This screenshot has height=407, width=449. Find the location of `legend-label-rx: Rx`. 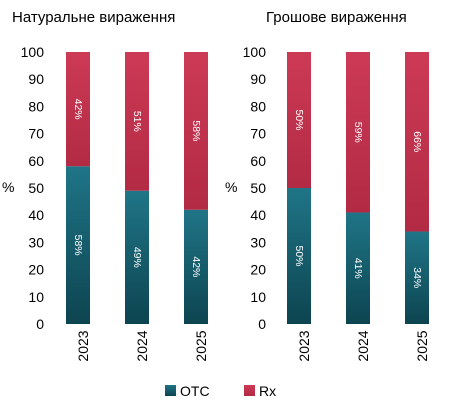

legend-label-rx: Rx is located at coordinates (267, 391).